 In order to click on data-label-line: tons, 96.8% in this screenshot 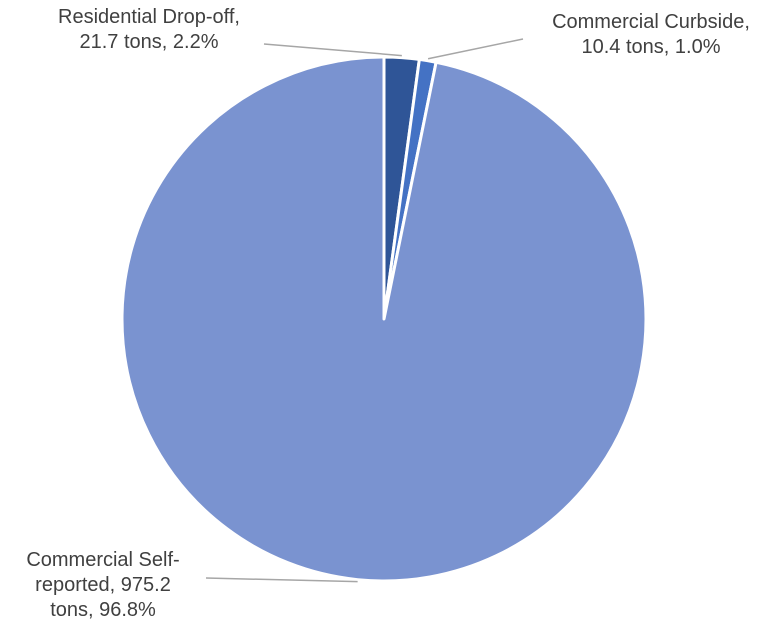, I will do `click(103, 610)`.